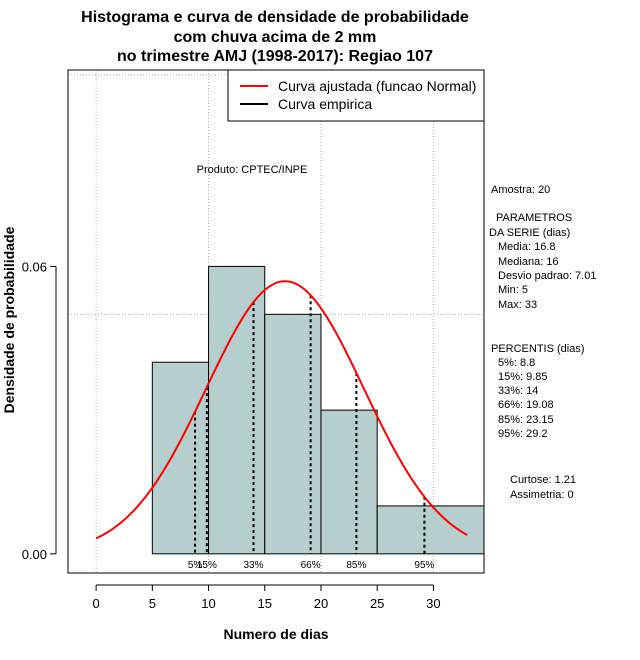 The width and height of the screenshot is (640, 660). Describe the element at coordinates (377, 86) in the screenshot. I see `legend-label-fitted: Curva ajustada (funcao Normal)` at that location.